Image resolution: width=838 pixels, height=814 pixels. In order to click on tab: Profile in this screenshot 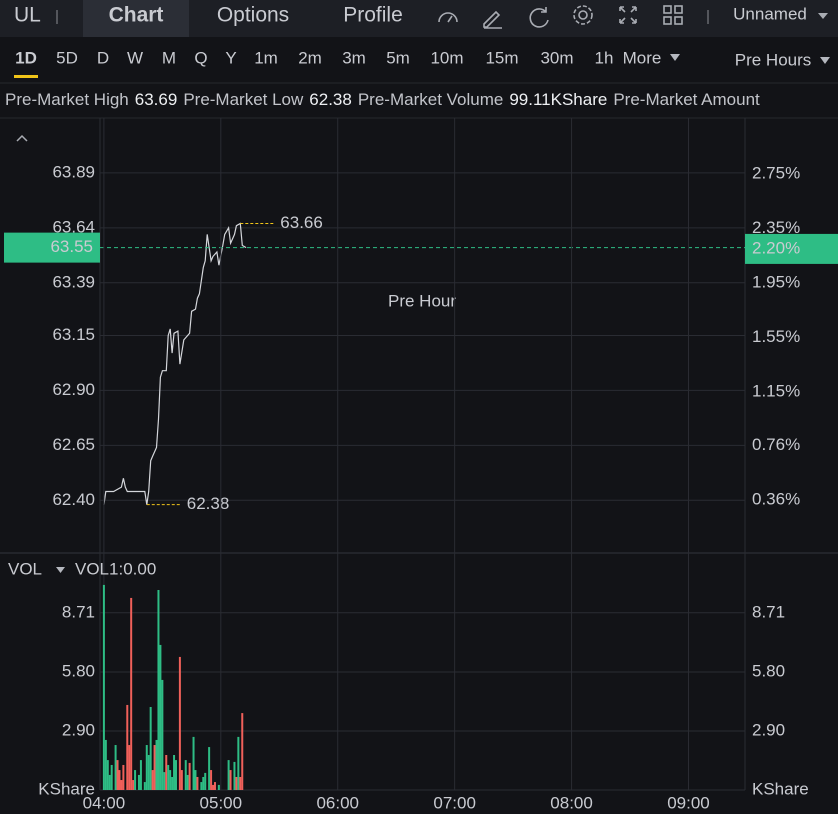, I will do `click(373, 15)`.